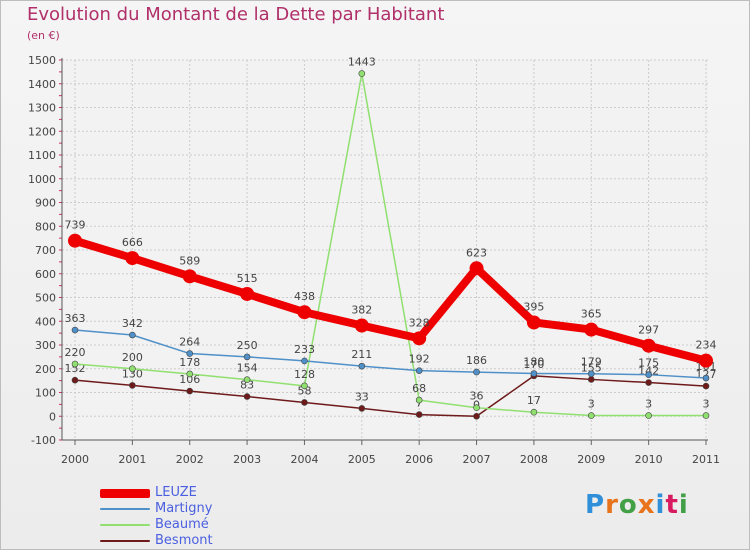  I want to click on y-tick-label: 600, so click(45, 274).